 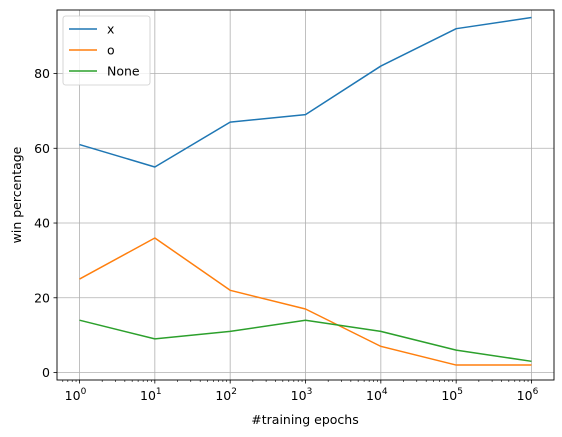 I want to click on y-tick-label: 60, so click(x=42, y=148).